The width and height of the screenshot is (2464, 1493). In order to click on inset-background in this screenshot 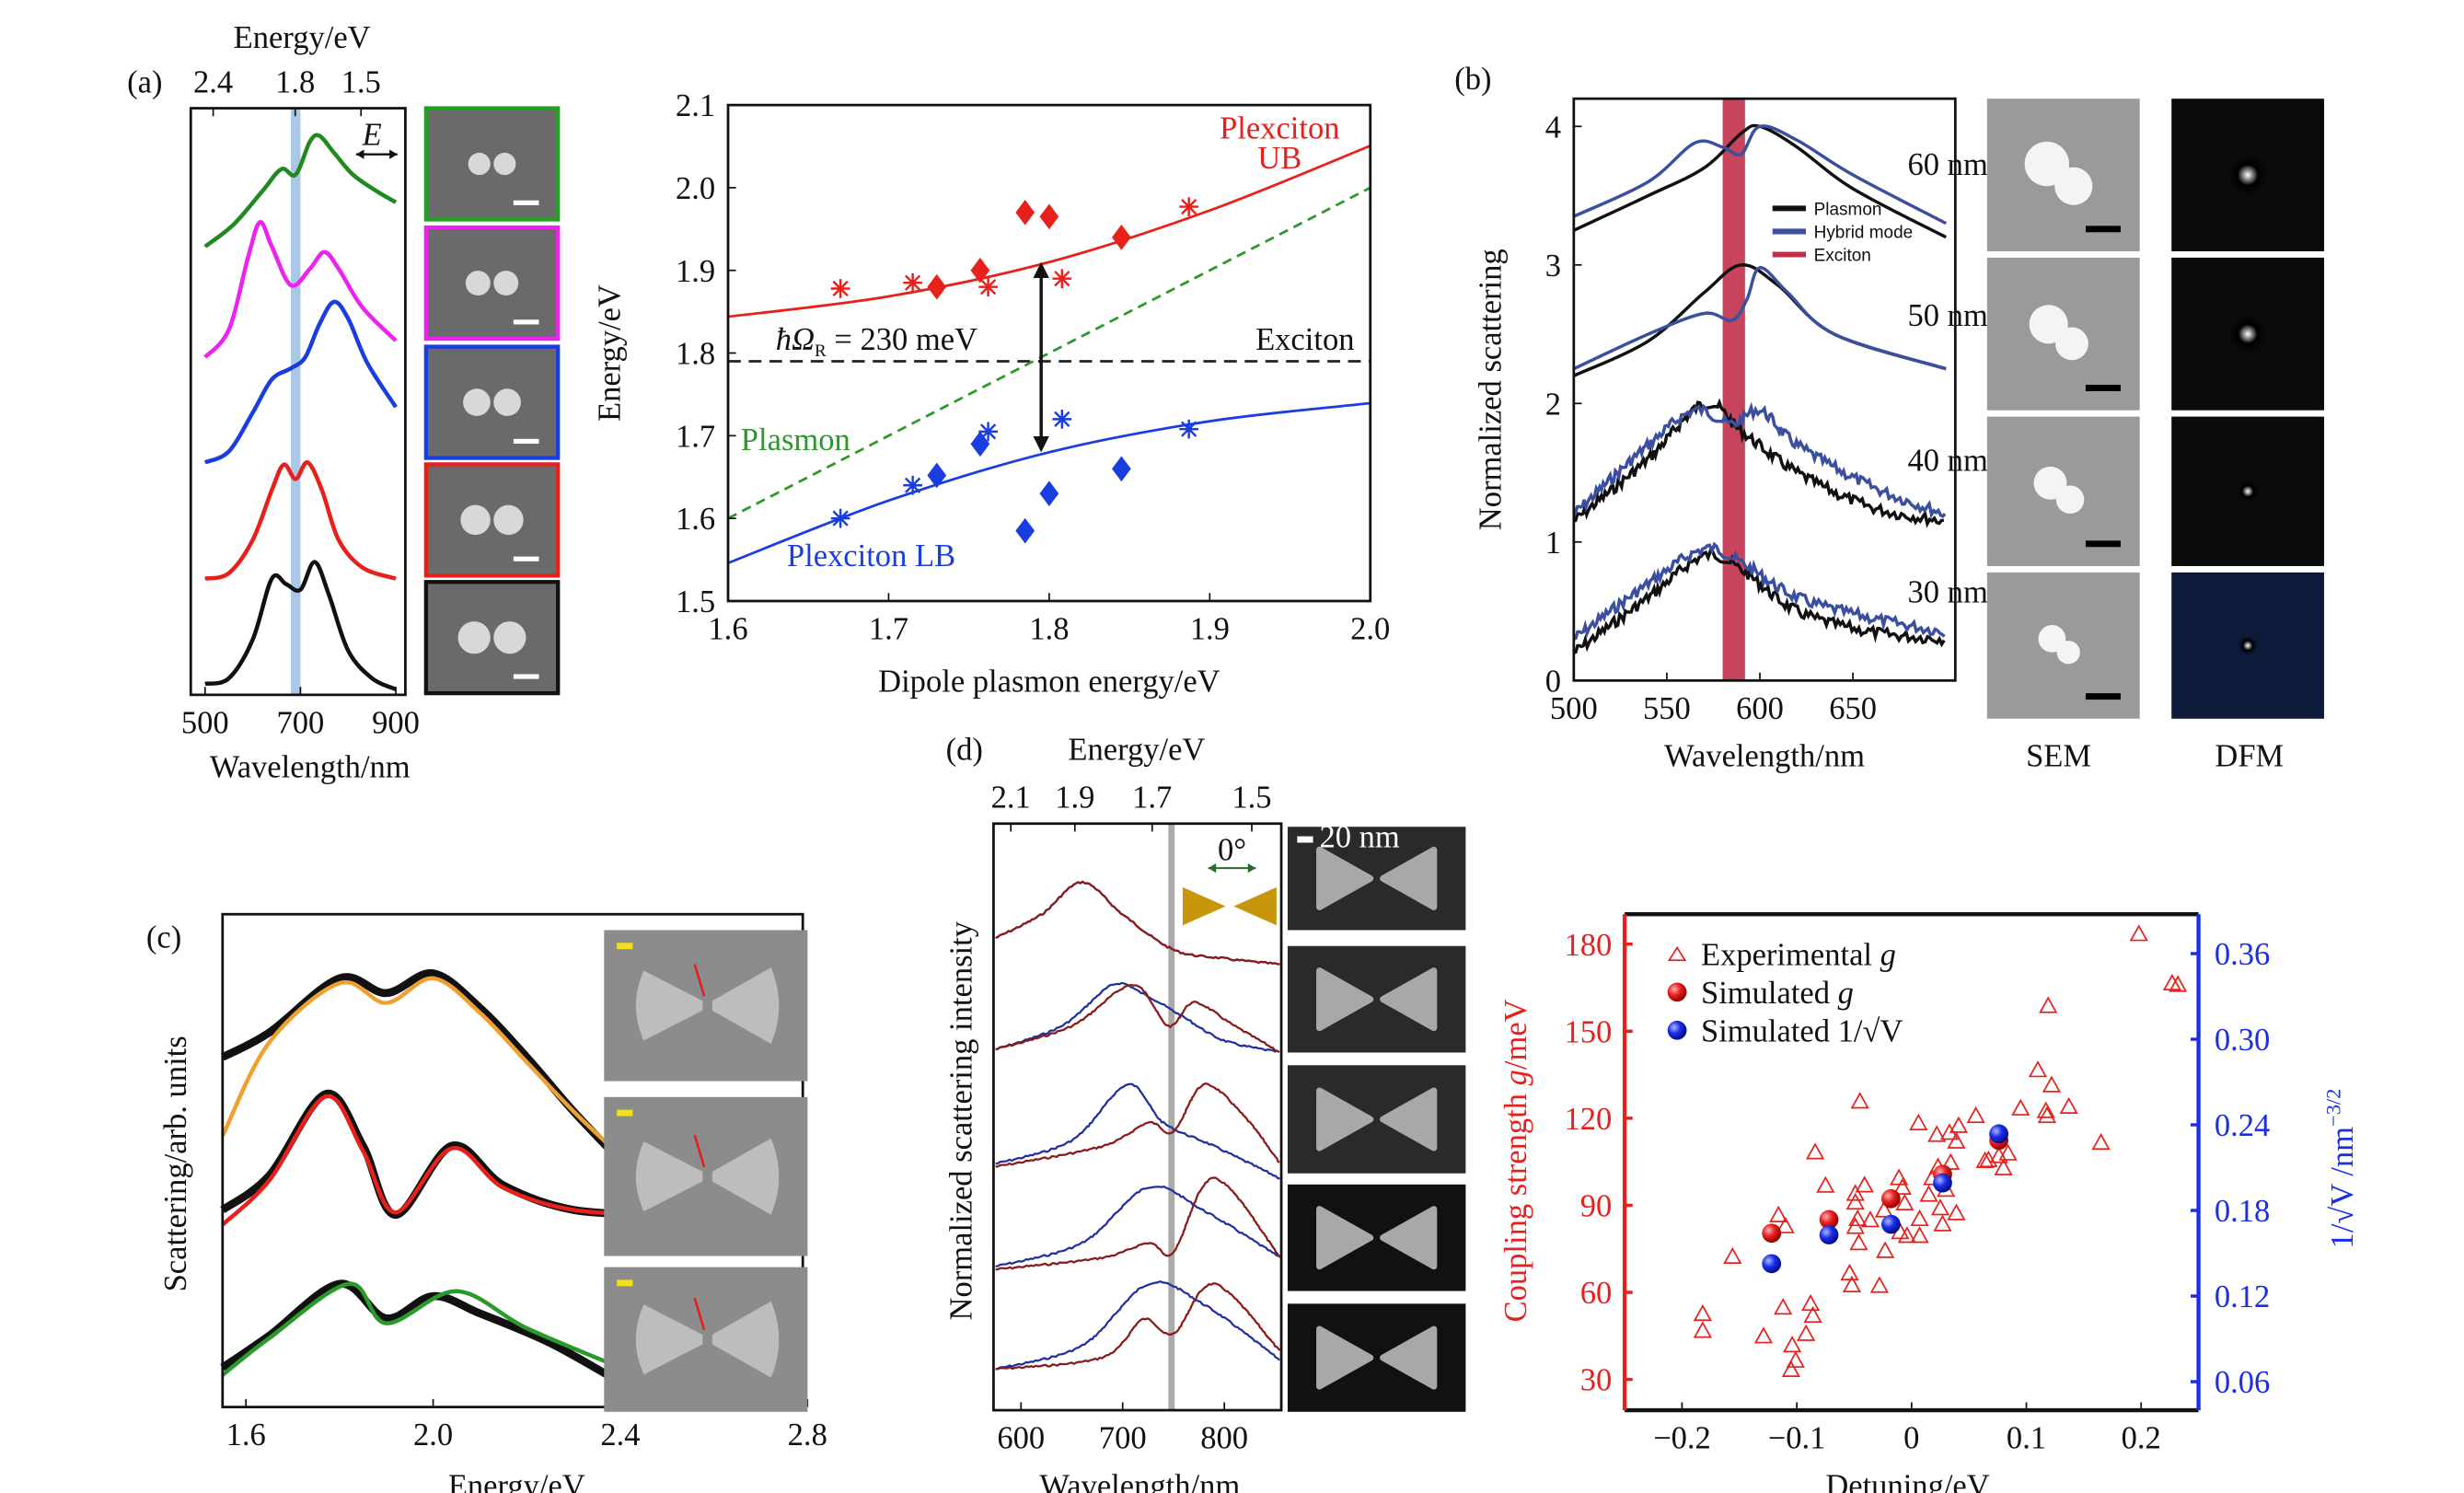, I will do `click(1377, 1237)`.